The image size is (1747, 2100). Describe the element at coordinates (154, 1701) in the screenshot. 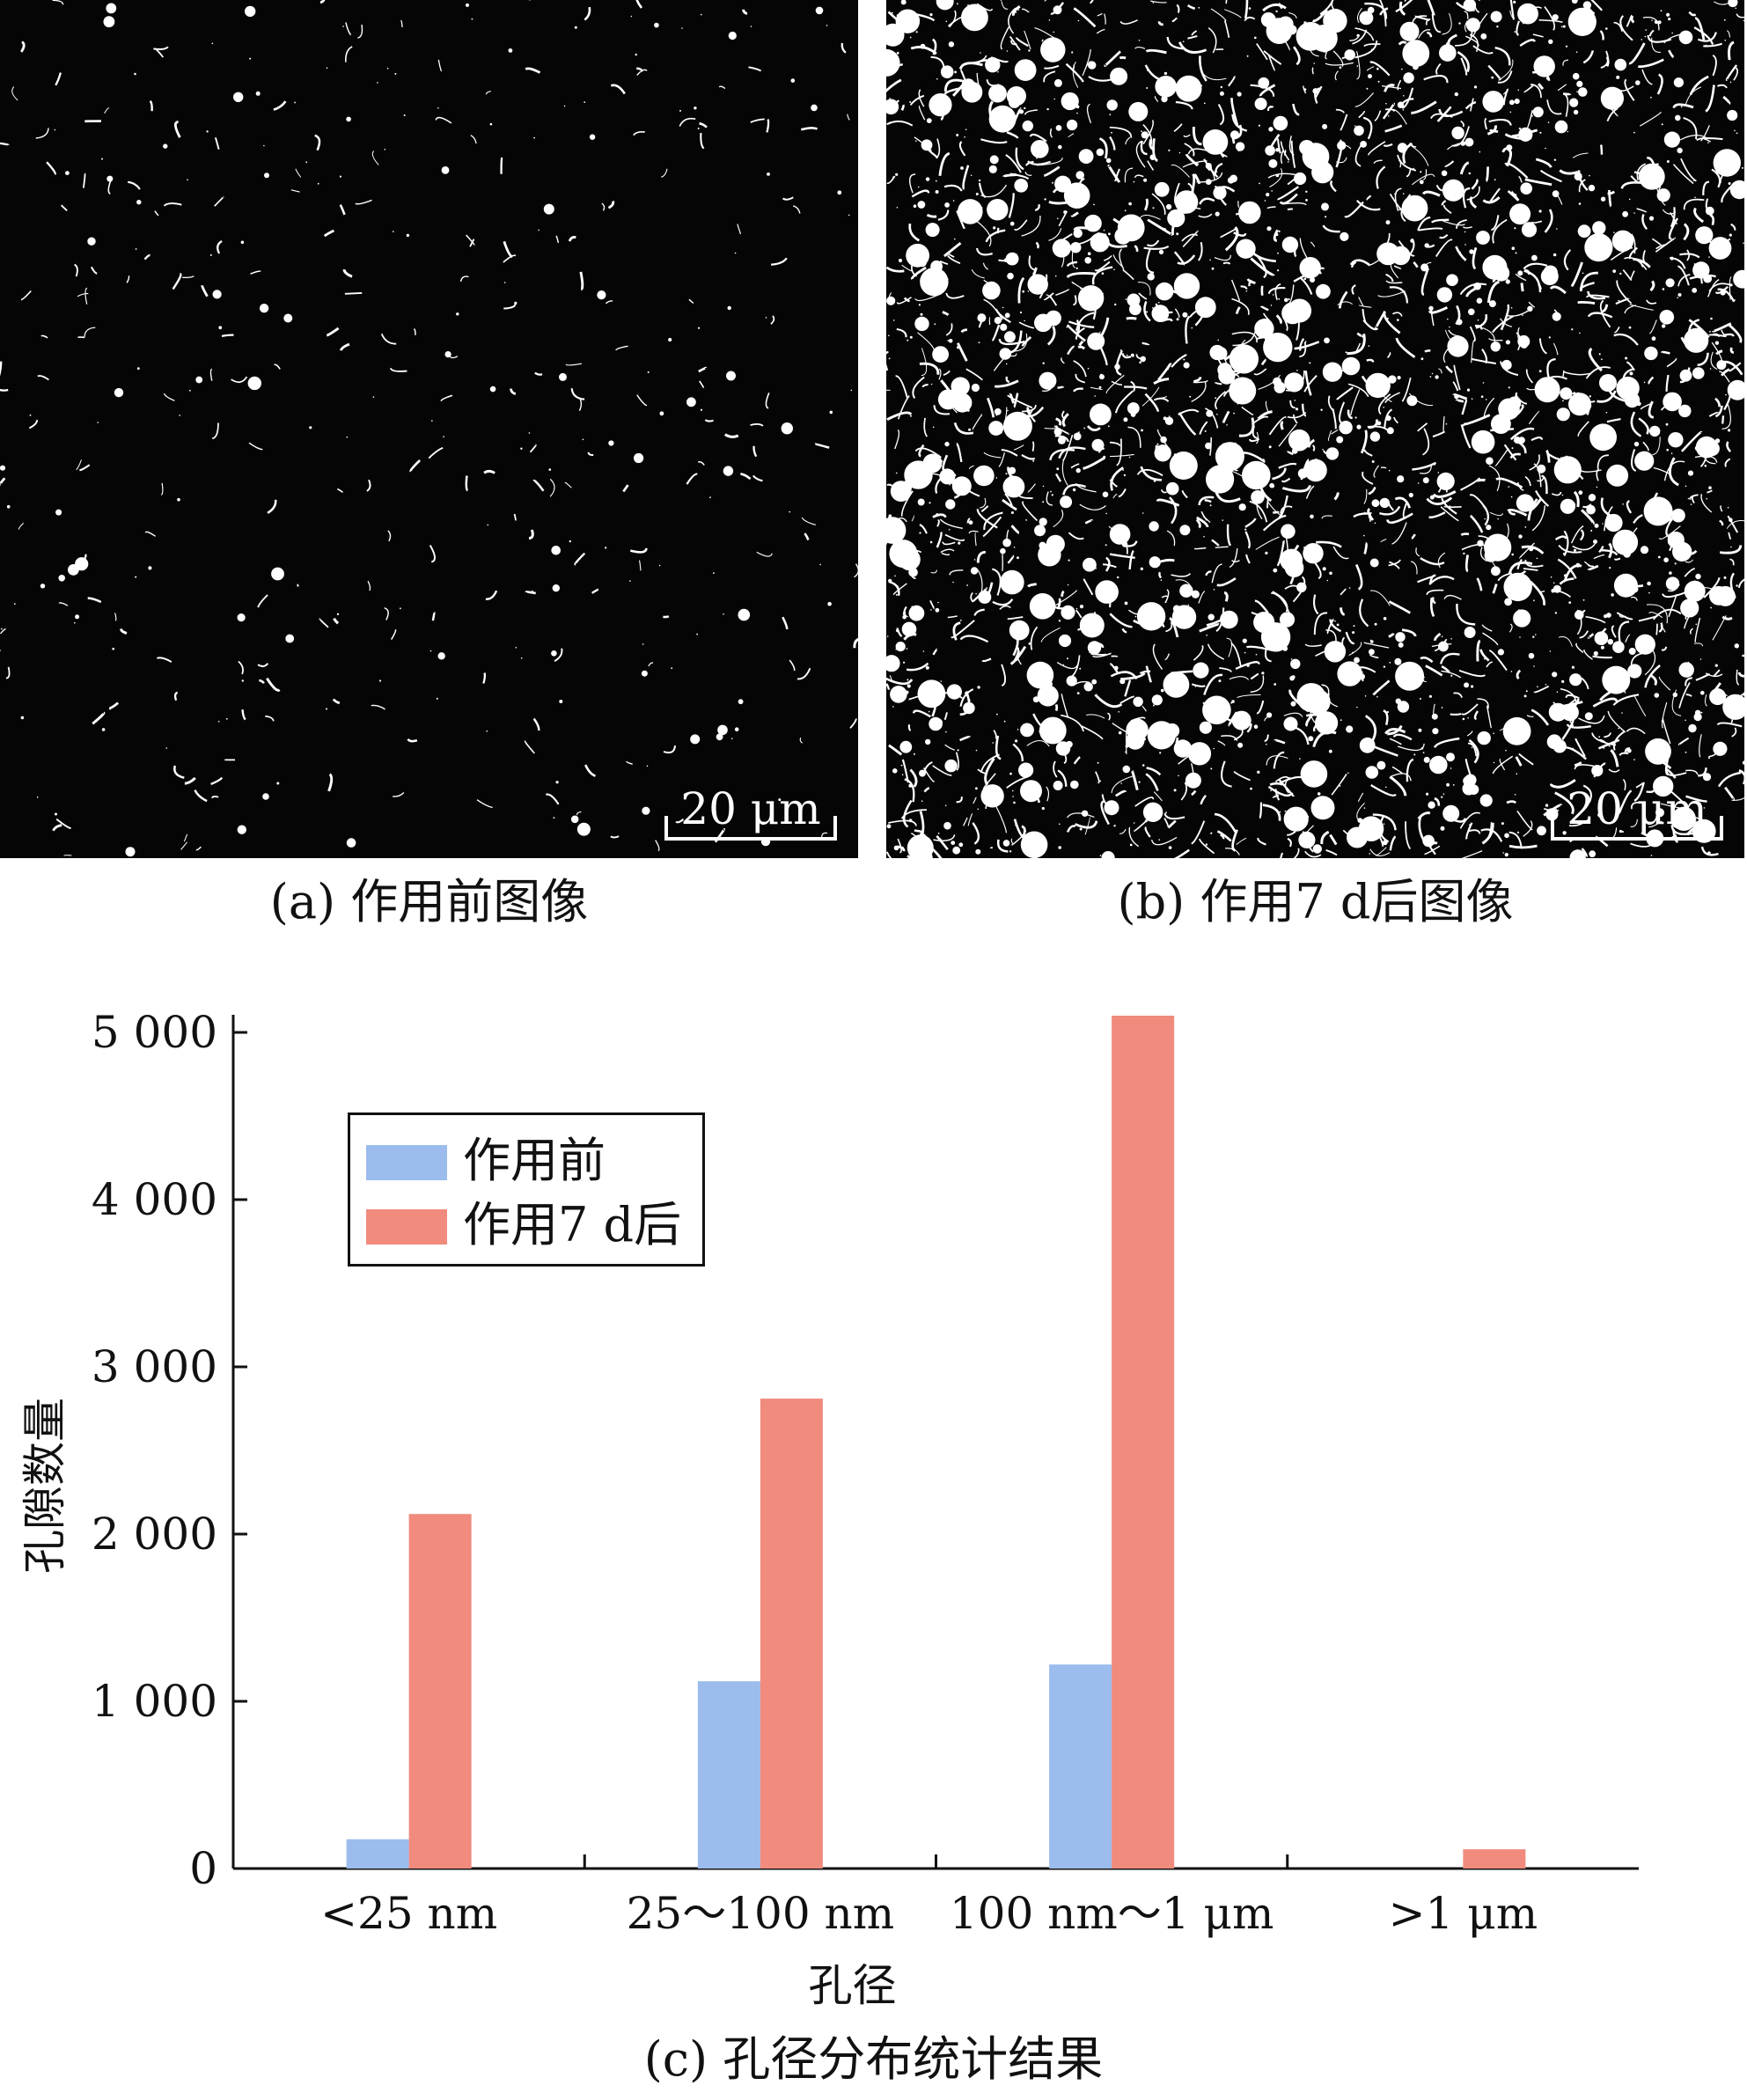

I see `y-tick-label: 1 000` at that location.